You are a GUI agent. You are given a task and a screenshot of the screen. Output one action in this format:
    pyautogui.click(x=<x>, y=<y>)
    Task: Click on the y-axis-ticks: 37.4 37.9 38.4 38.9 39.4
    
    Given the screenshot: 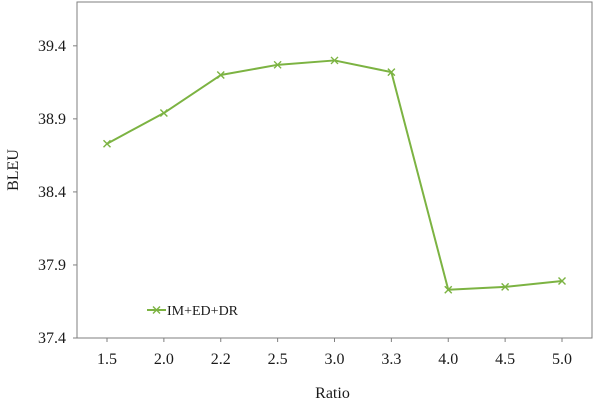 What is the action you would take?
    pyautogui.click(x=57, y=192)
    